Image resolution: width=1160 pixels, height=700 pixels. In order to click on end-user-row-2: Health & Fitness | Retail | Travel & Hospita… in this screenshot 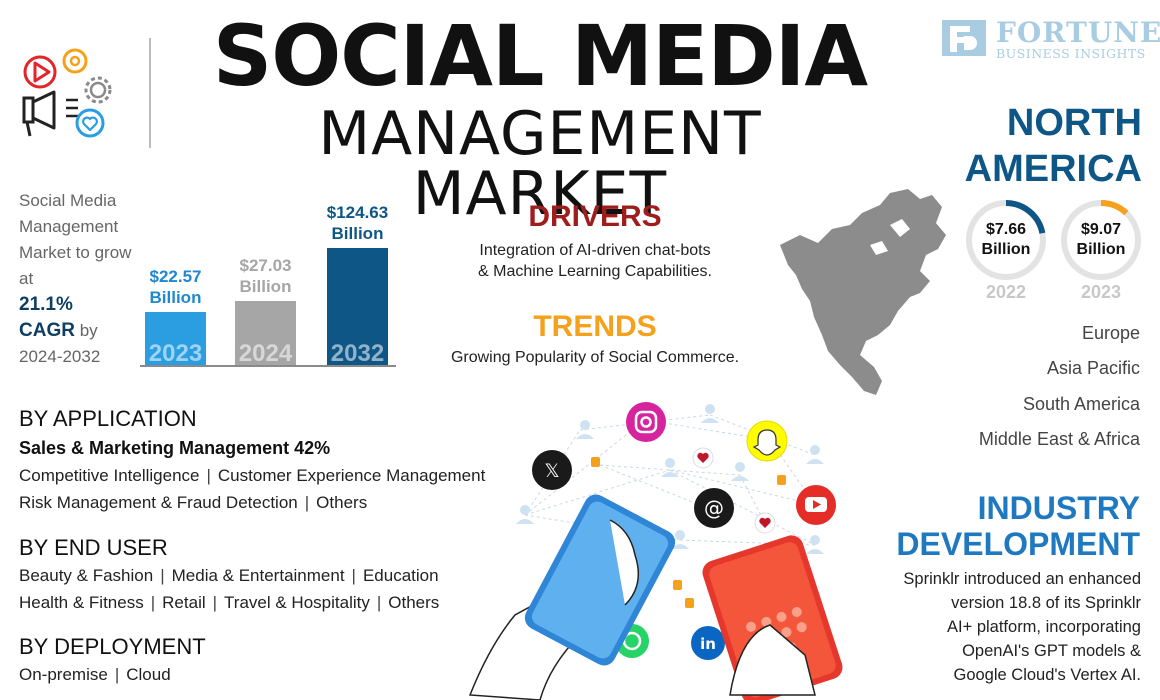, I will do `click(229, 603)`.